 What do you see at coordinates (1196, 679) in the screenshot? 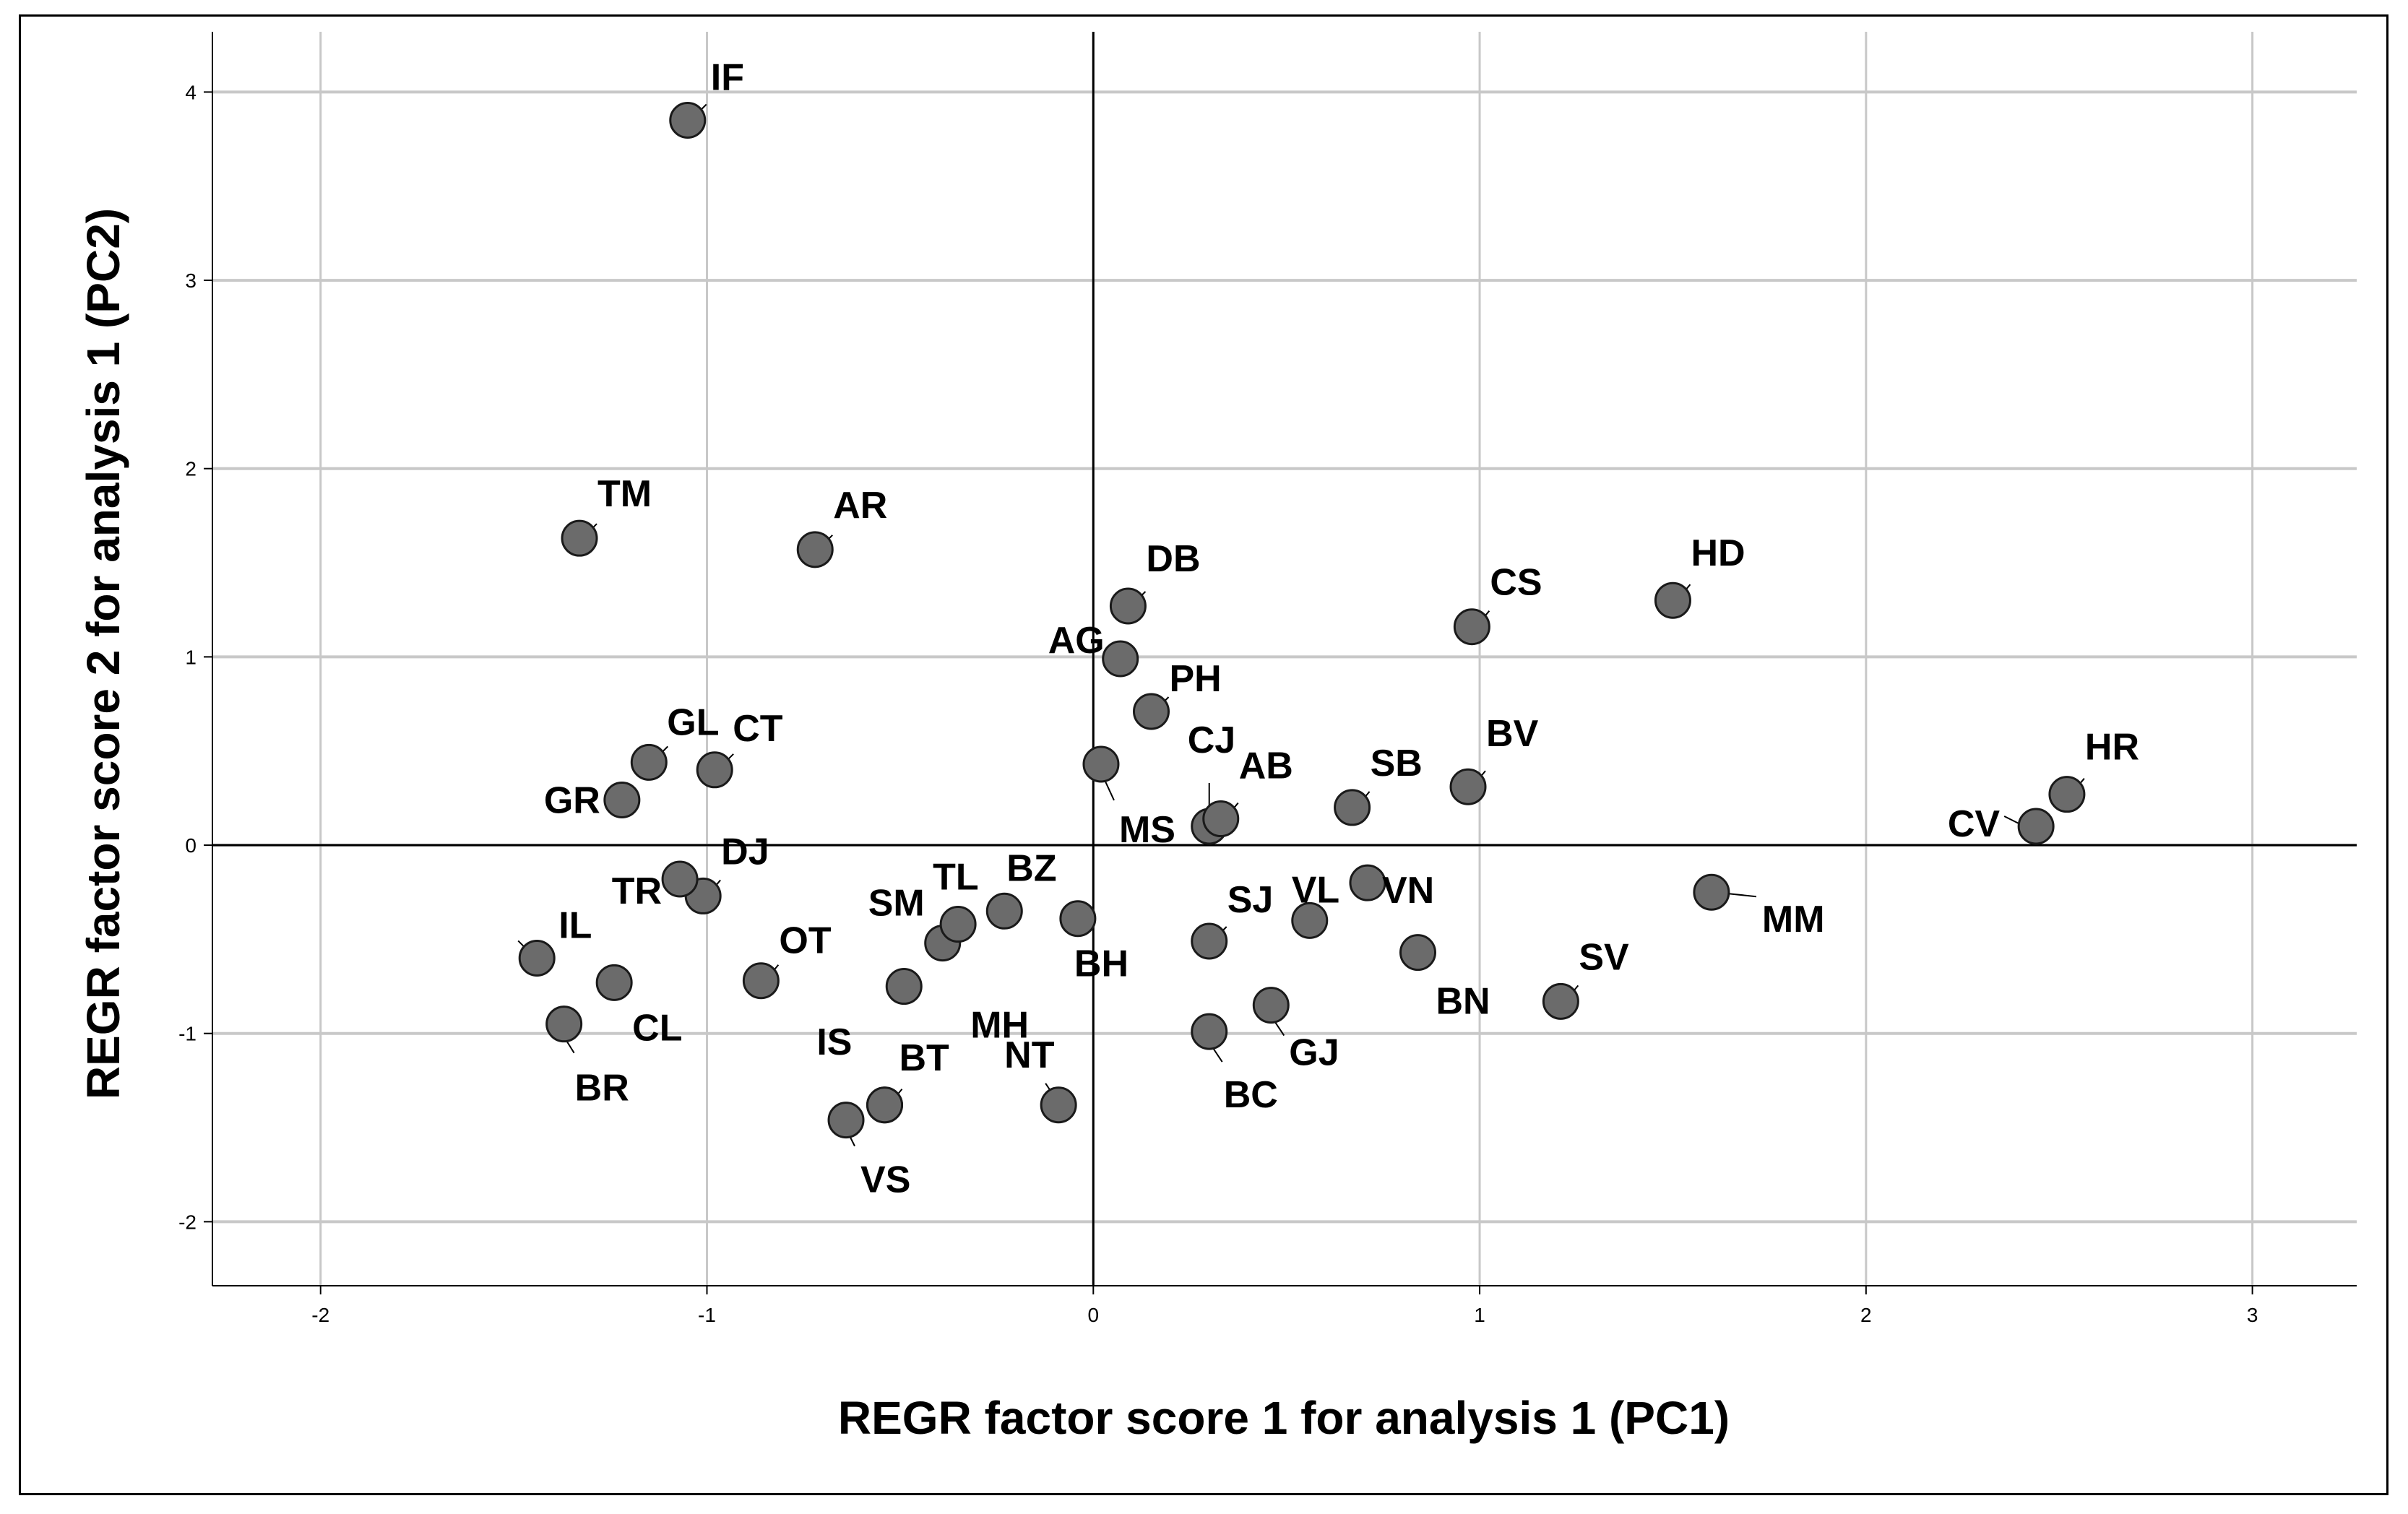
I see `point-label: PH` at bounding box center [1196, 679].